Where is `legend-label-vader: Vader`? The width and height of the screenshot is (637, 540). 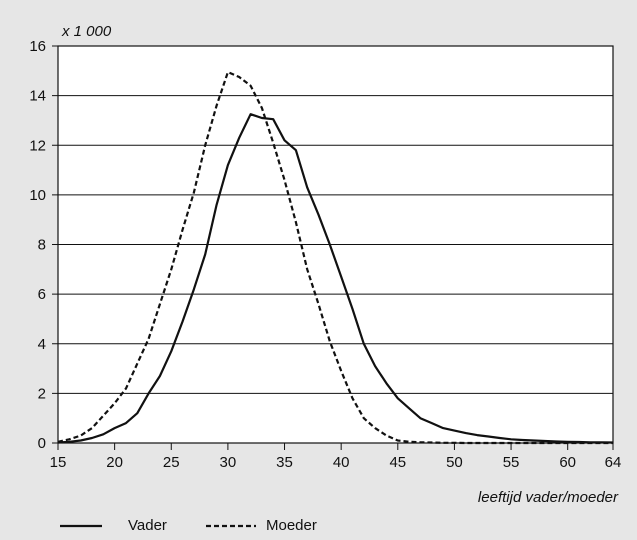 legend-label-vader: Vader is located at coordinates (147, 525).